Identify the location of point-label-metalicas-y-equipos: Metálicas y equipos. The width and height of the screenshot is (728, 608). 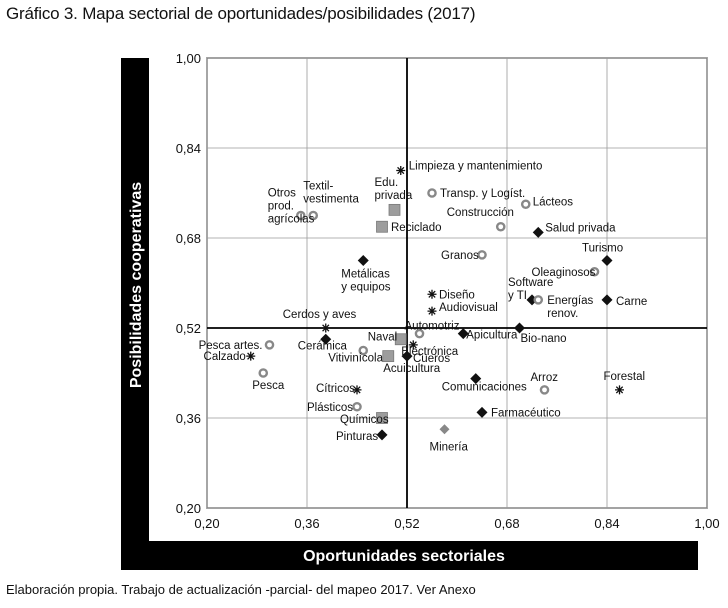
(365, 281).